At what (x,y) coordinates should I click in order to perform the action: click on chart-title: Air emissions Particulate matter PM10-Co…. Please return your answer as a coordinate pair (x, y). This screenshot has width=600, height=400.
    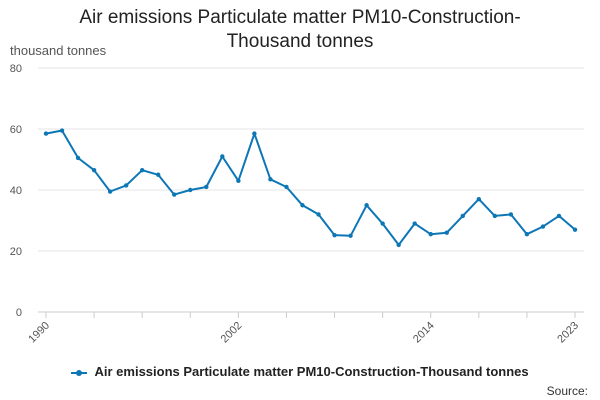
    Looking at the image, I should click on (300, 30).